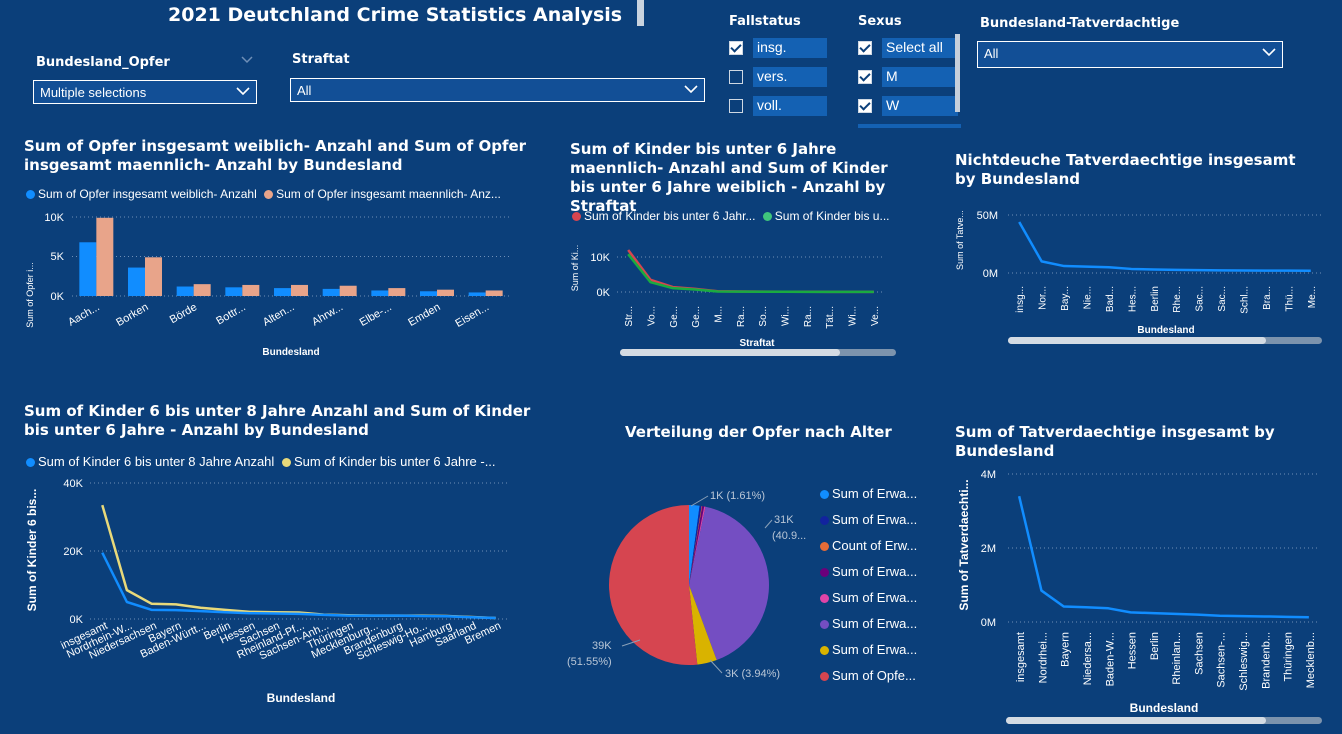  What do you see at coordinates (1130, 54) in the screenshot?
I see `slicer-bundesland-tv-dropdown: All` at bounding box center [1130, 54].